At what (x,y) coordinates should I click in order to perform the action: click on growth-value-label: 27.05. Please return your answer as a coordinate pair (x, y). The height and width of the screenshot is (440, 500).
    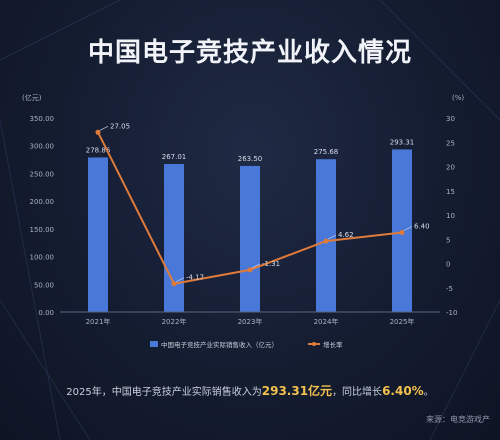
    Looking at the image, I should click on (120, 126).